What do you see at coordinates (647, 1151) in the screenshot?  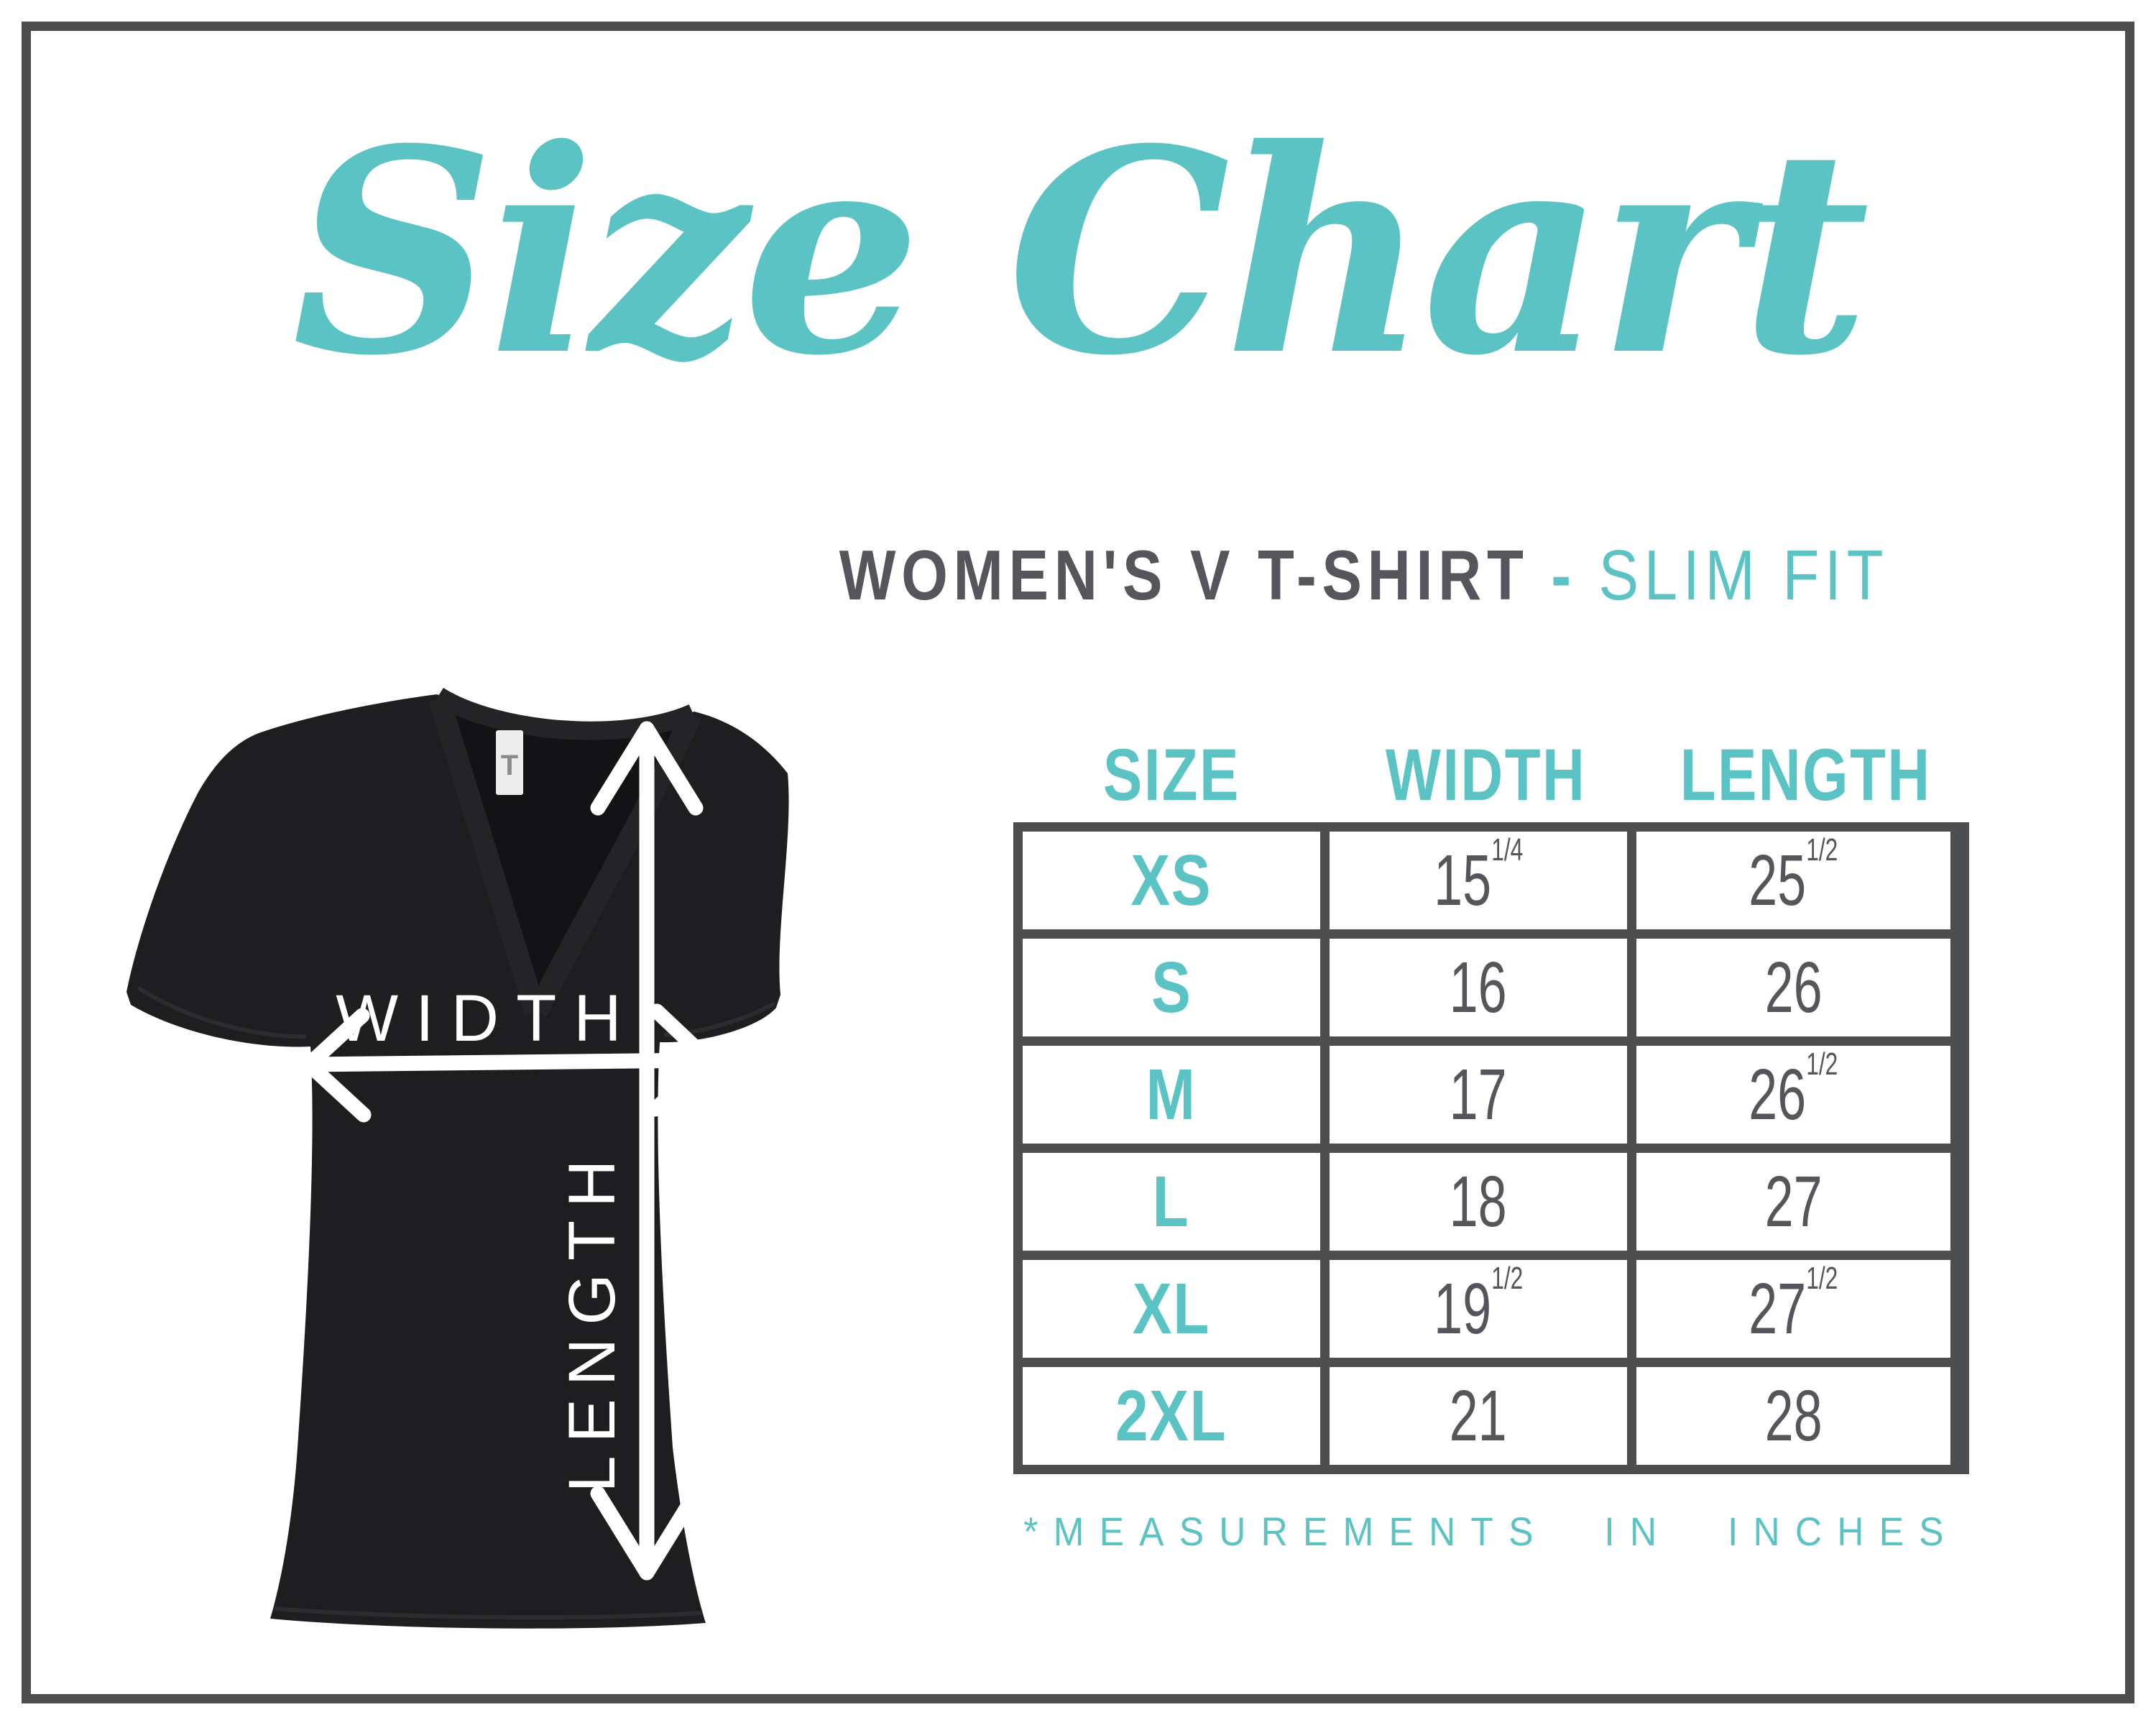 I see `length-arrow` at bounding box center [647, 1151].